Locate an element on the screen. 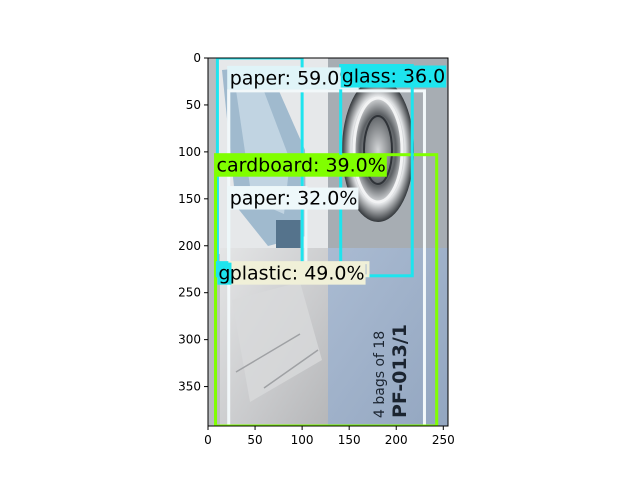  x-axis: 0 50 100 150 200 250 is located at coordinates (329, 436).